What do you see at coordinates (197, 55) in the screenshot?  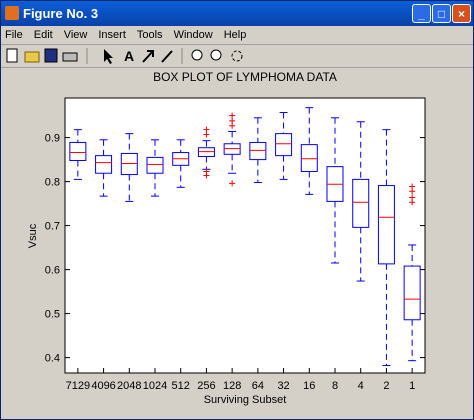 I see `zoom-in-icon` at bounding box center [197, 55].